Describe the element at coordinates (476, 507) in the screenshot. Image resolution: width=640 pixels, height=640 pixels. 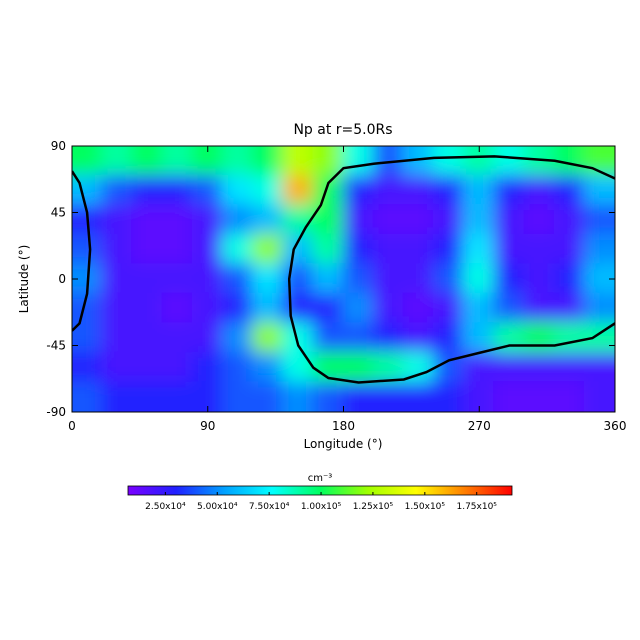
I see `colorbar-tick-label: 1.75x10⁵` at that location.